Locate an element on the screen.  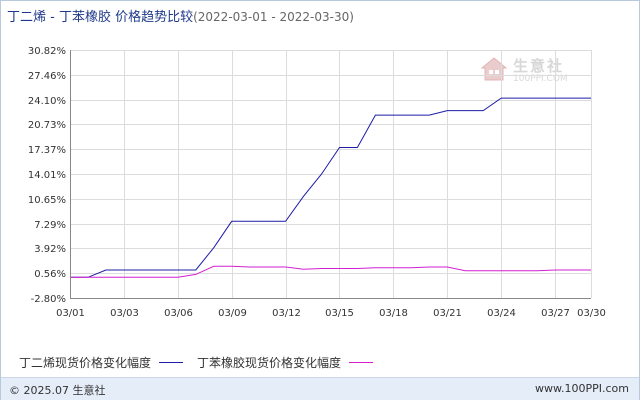
x-tick-label: 03/21 is located at coordinates (447, 313).